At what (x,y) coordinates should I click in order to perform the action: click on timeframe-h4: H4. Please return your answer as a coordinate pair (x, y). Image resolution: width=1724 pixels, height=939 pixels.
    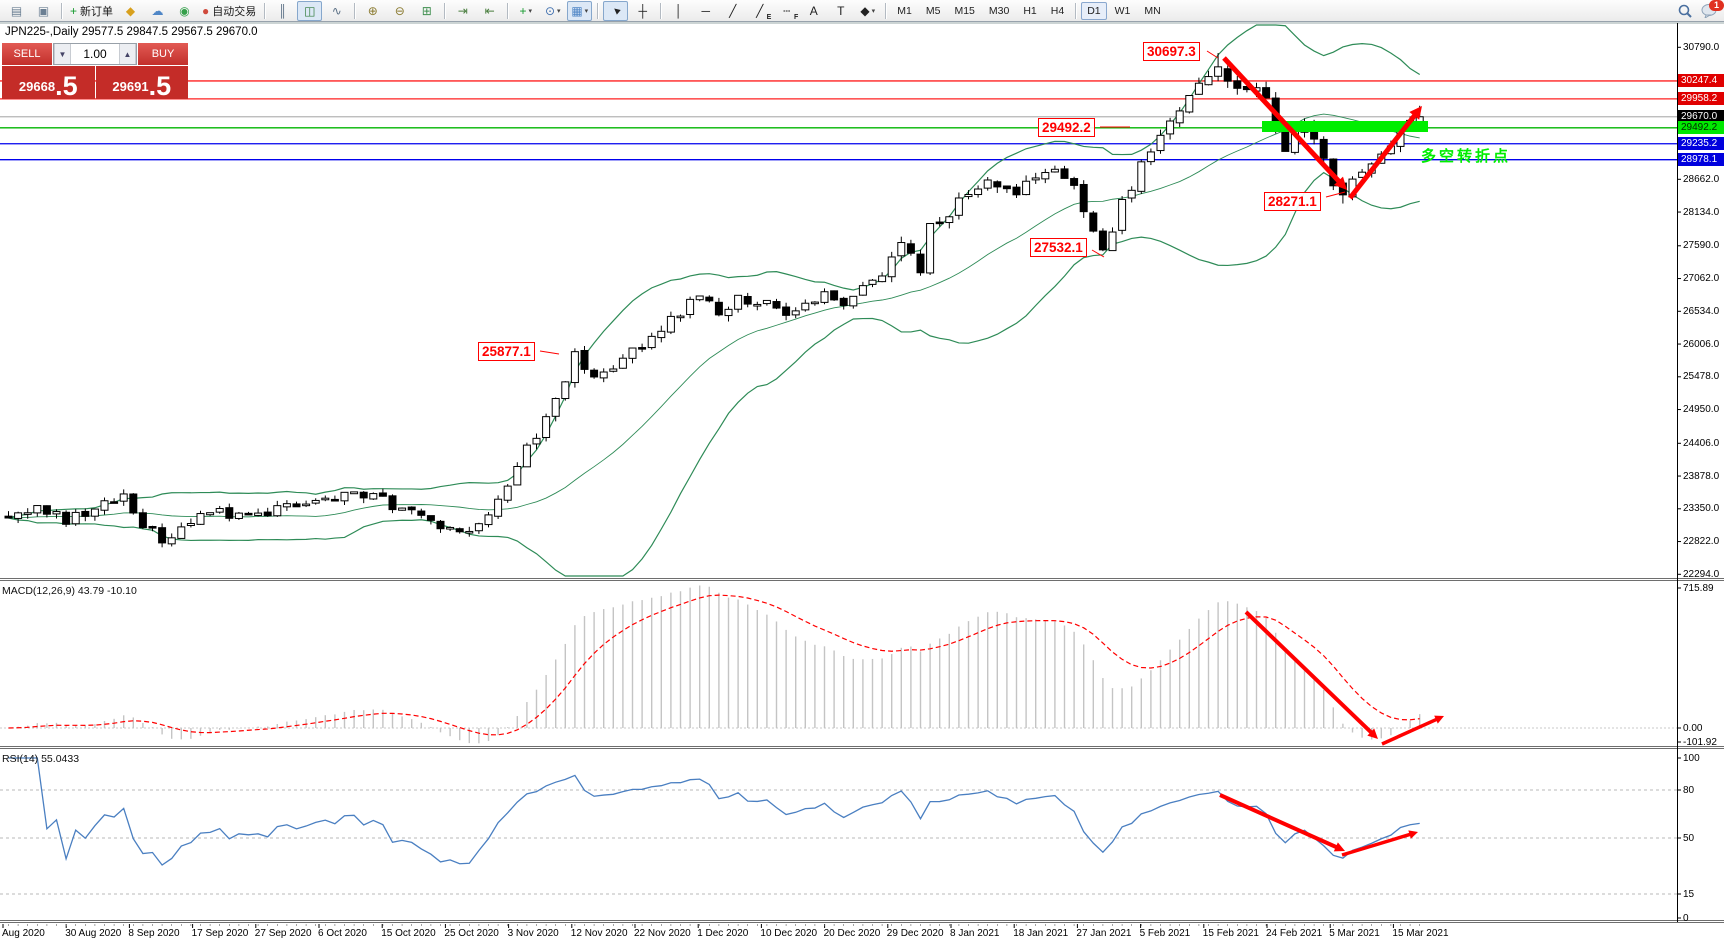
    Looking at the image, I should click on (1057, 10).